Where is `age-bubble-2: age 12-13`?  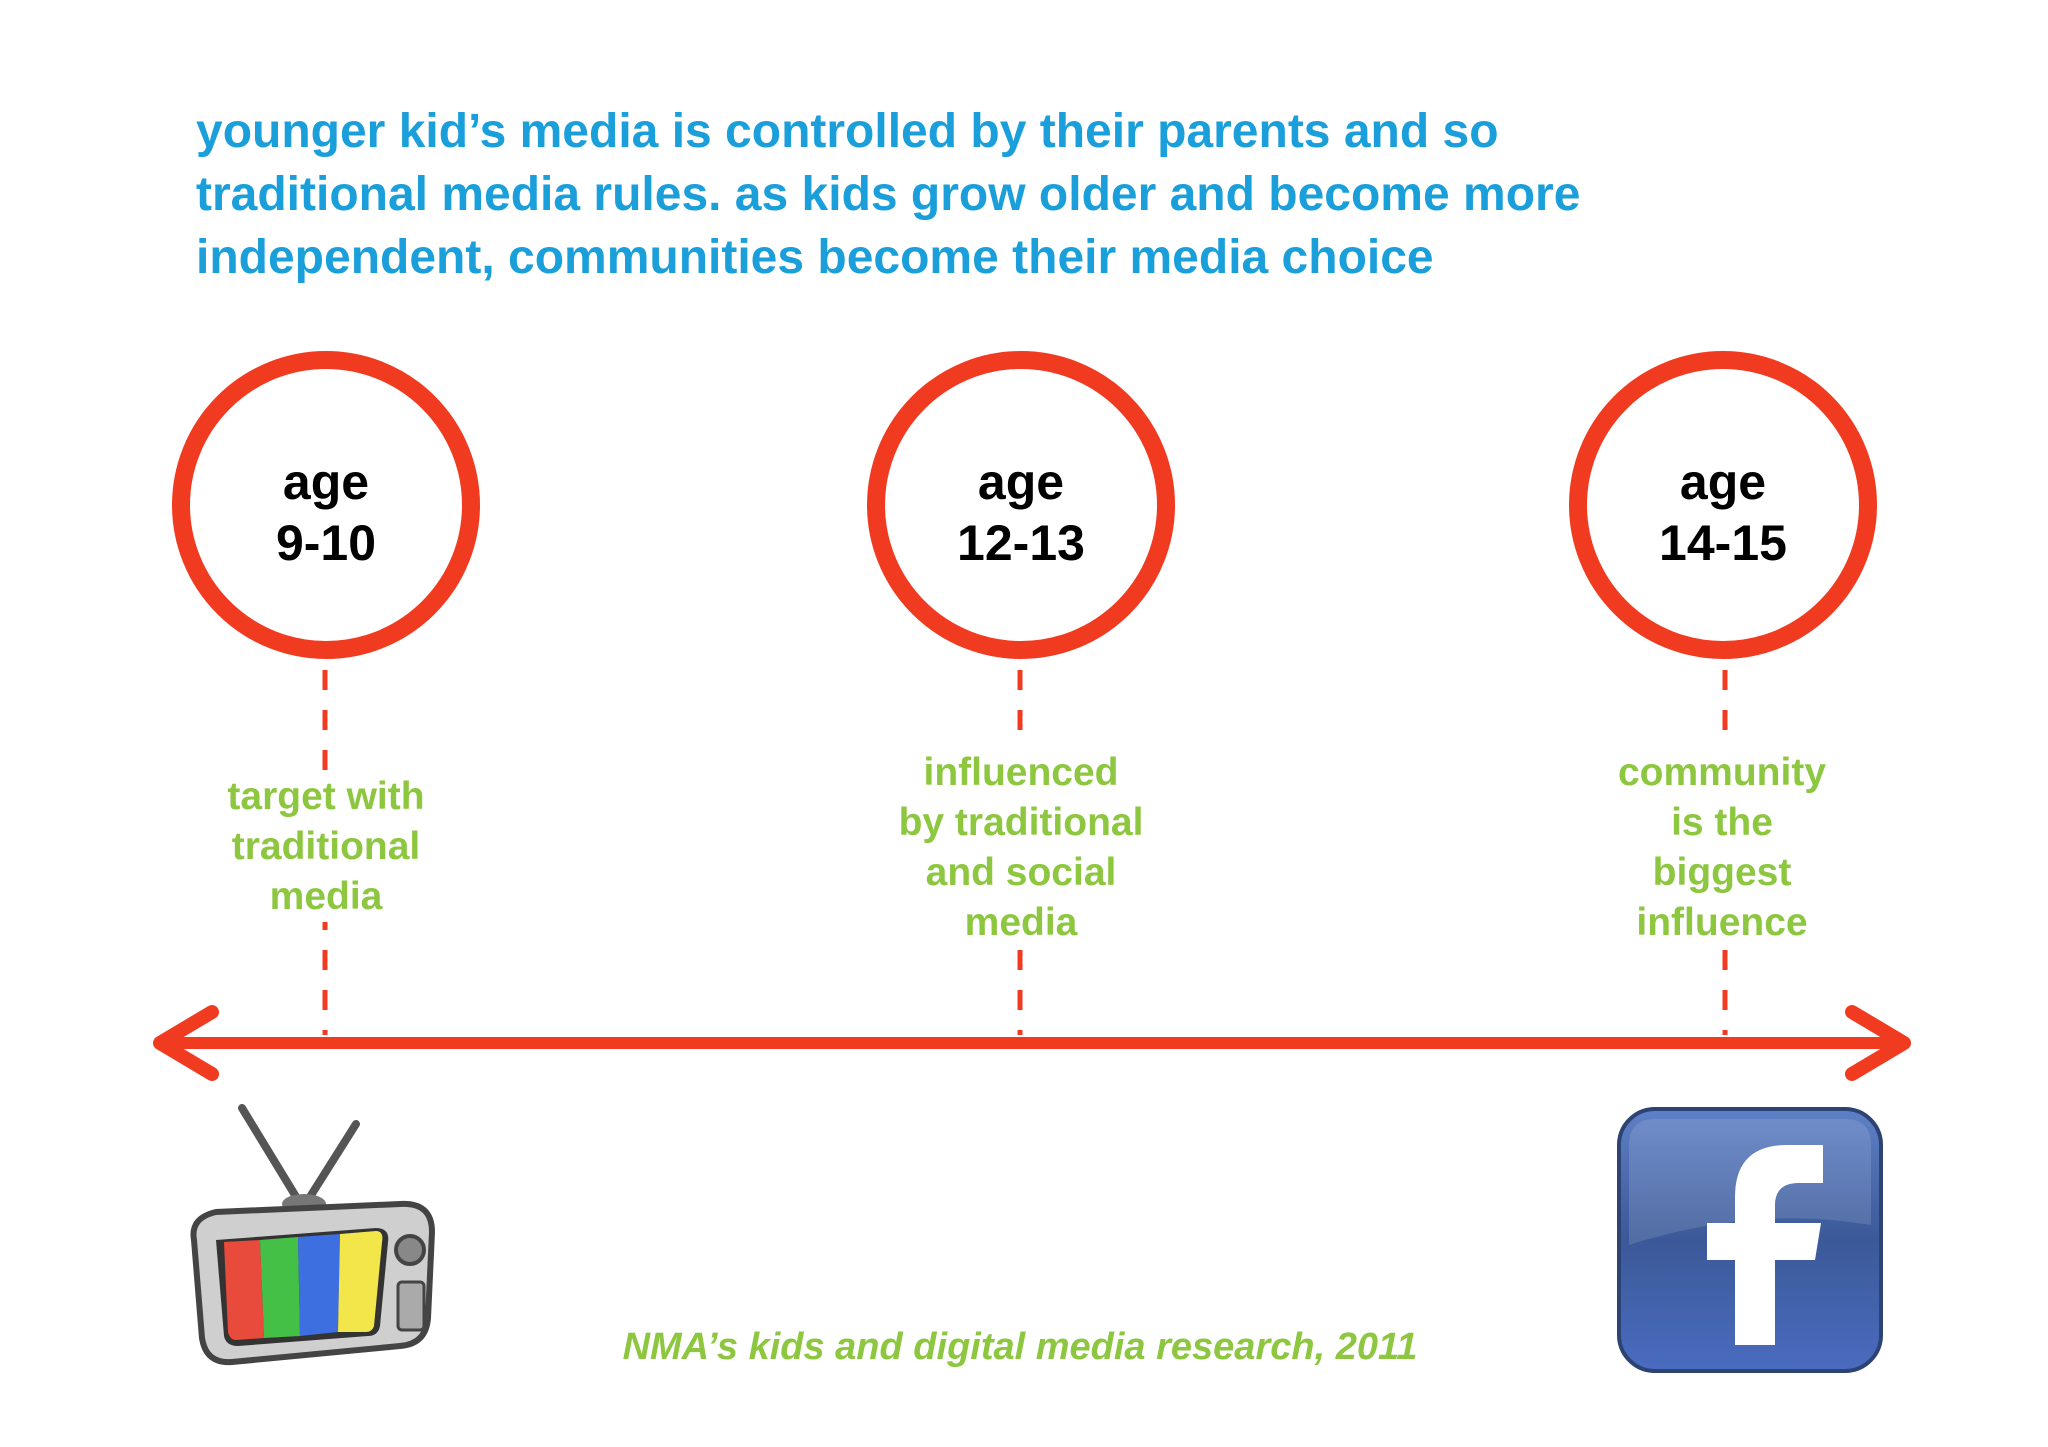 age-bubble-2: age 12-13 is located at coordinates (1021, 513).